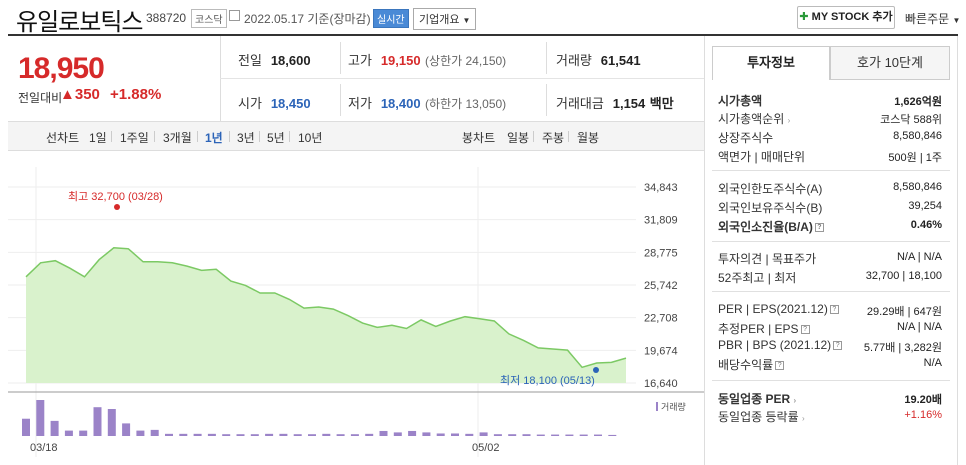 The height and width of the screenshot is (465, 966). I want to click on sector-per-label: 동일업종 PER, so click(754, 399).